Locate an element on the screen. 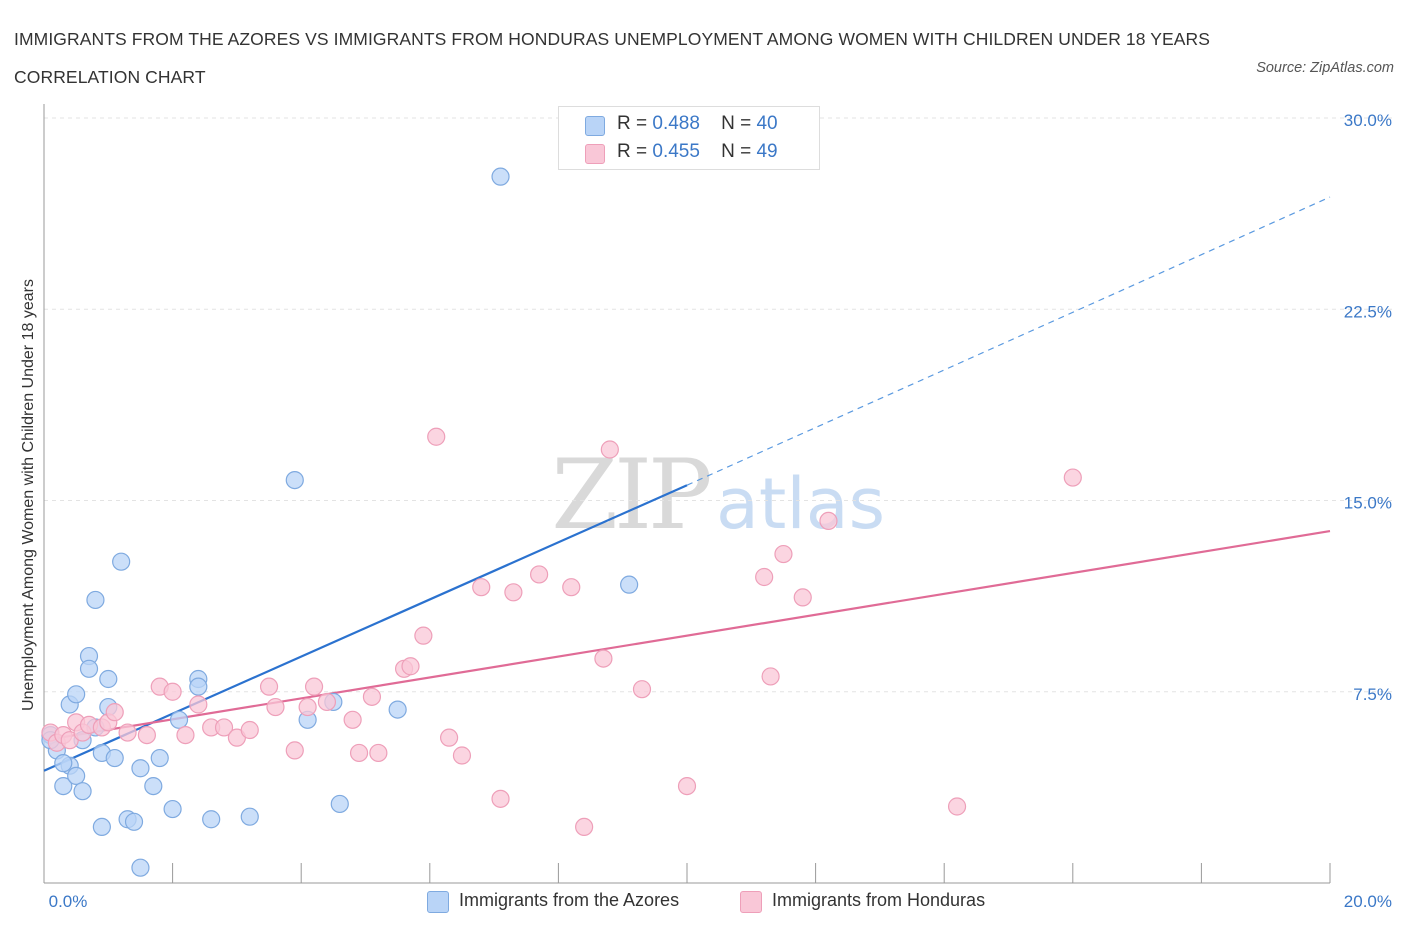  watermark: ZIP atlas is located at coordinates (718, 495).